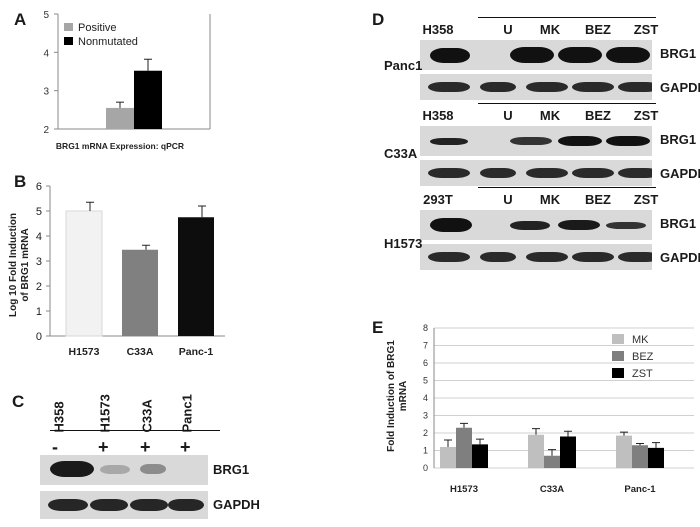 This screenshot has width=700, height=527. I want to click on legend-label: Positive, so click(97, 28).